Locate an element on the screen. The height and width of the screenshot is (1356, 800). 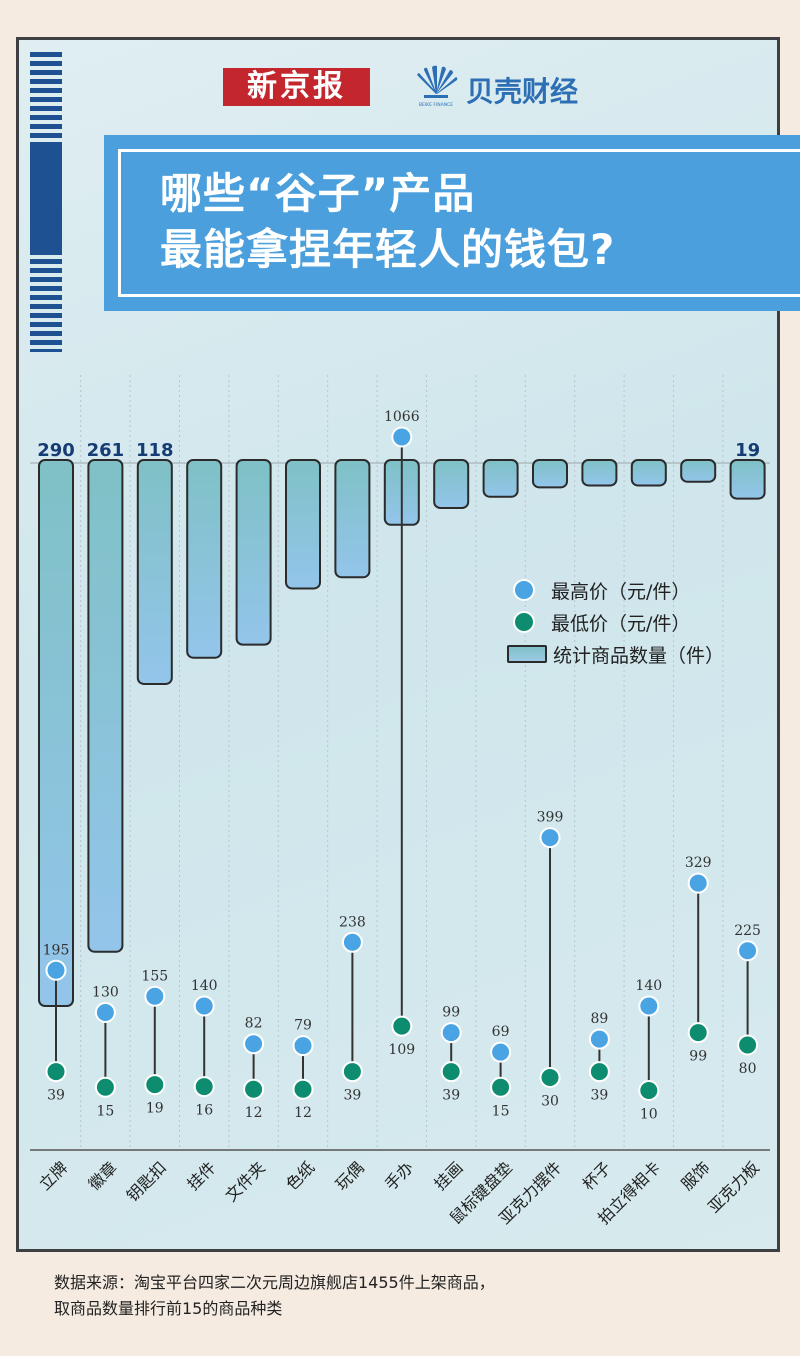
count-value-label: 118 is located at coordinates (155, 450).